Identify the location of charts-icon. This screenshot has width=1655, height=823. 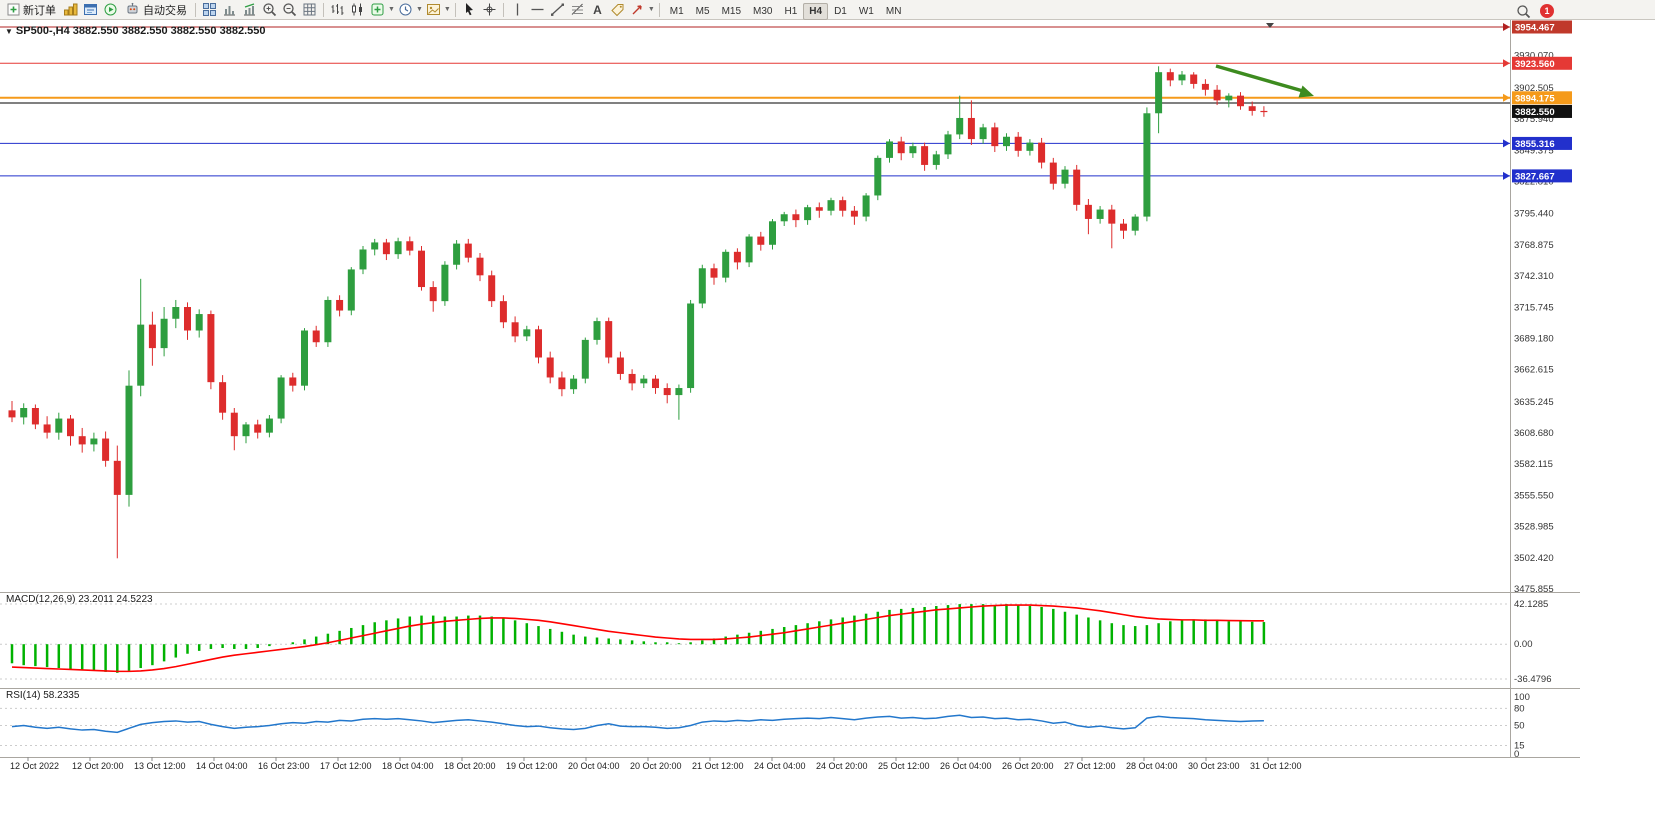
(70, 10).